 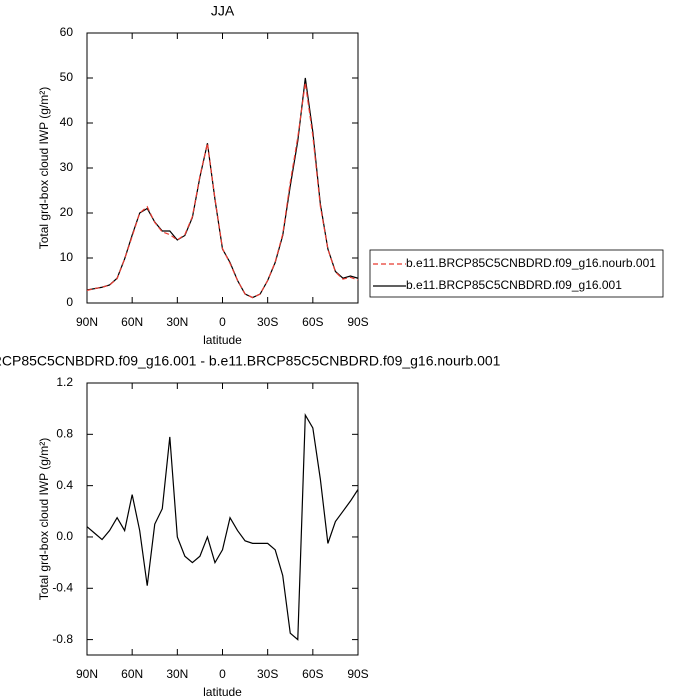 What do you see at coordinates (64, 485) in the screenshot?
I see `y-tick-label: 0.4` at bounding box center [64, 485].